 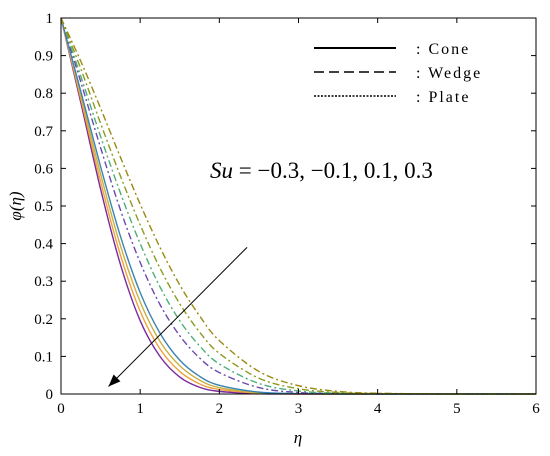 What do you see at coordinates (299, 409) in the screenshot?
I see `x-tick-label: 3` at bounding box center [299, 409].